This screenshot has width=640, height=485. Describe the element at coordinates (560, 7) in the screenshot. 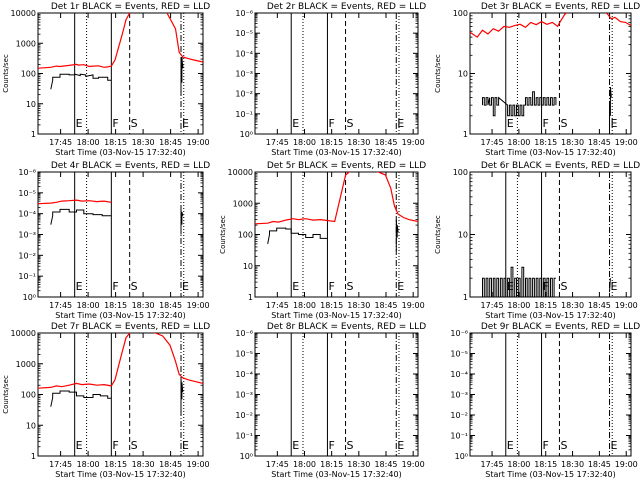

I see `panel-title: Det 3r BLACK = Events, RED = LLD` at that location.